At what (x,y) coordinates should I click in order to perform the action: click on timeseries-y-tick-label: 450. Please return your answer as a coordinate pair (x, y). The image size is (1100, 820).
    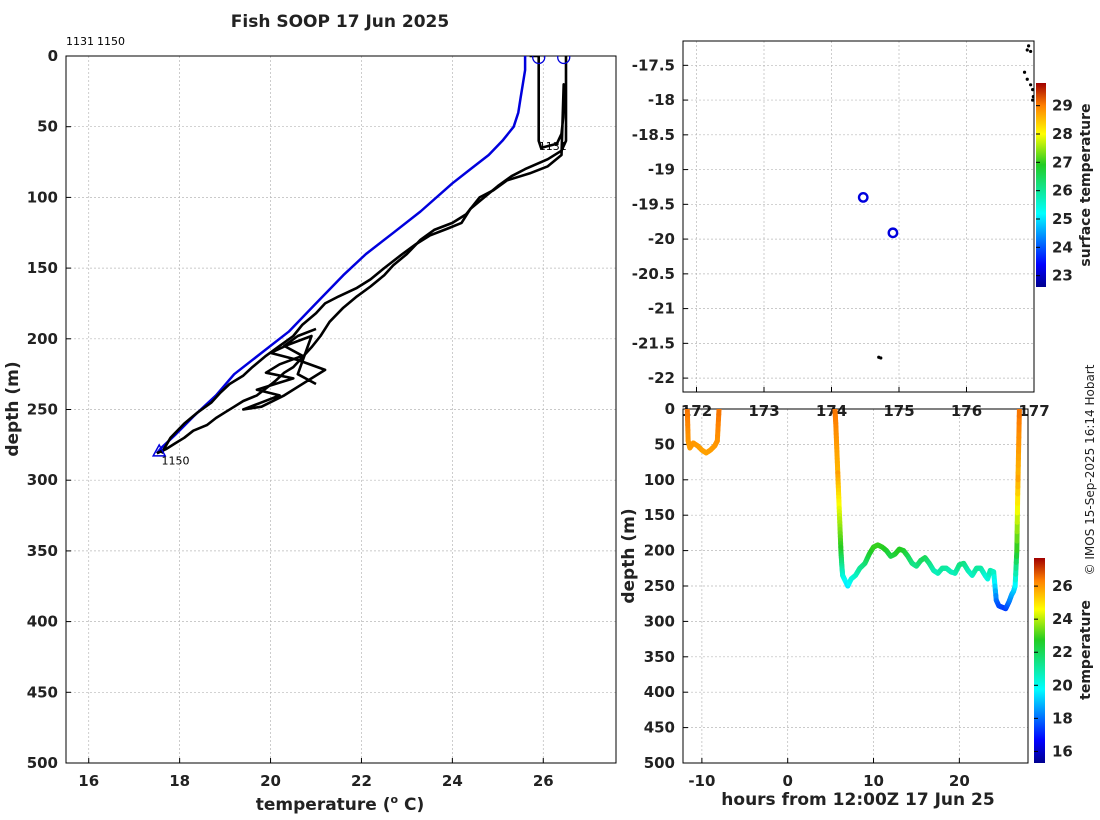
    Looking at the image, I should click on (659, 728).